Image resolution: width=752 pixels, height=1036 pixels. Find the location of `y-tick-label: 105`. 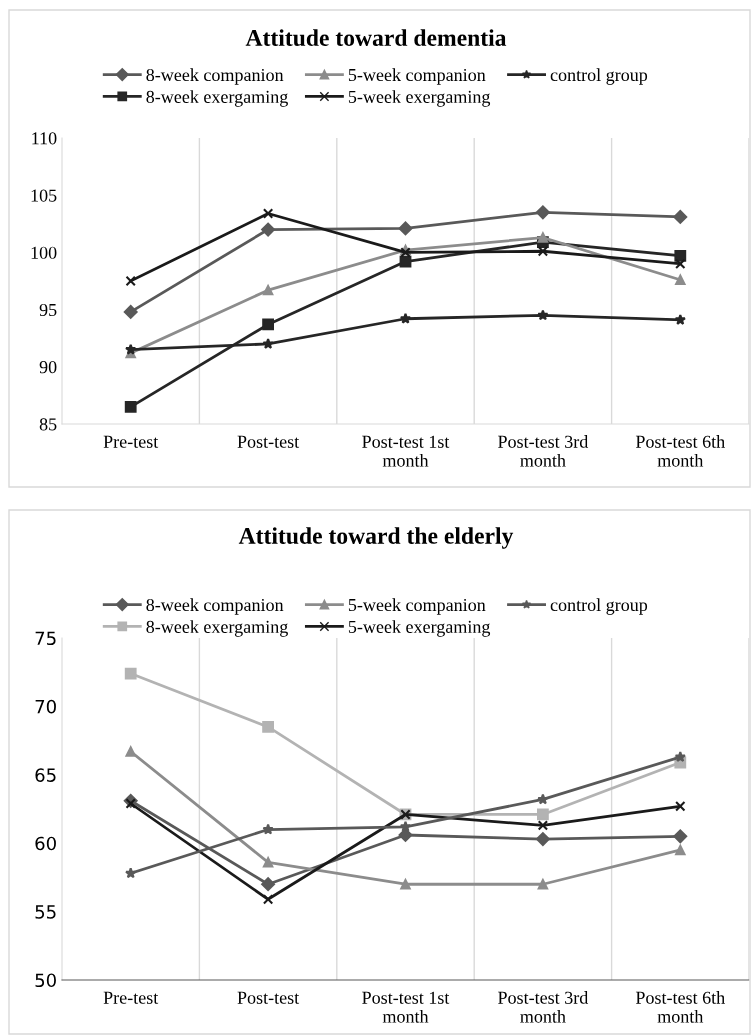

y-tick-label: 105 is located at coordinates (44, 195).